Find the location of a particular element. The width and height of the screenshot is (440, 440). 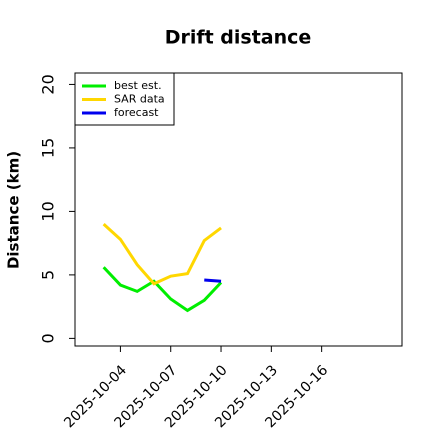

legend-label: best est. is located at coordinates (138, 85).